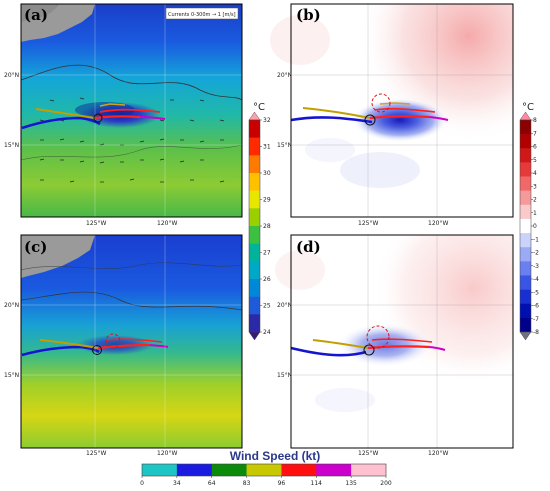 Image resolution: width=550 pixels, height=491 pixels. I want to click on colorbar-tick-label: 26, so click(267, 279).